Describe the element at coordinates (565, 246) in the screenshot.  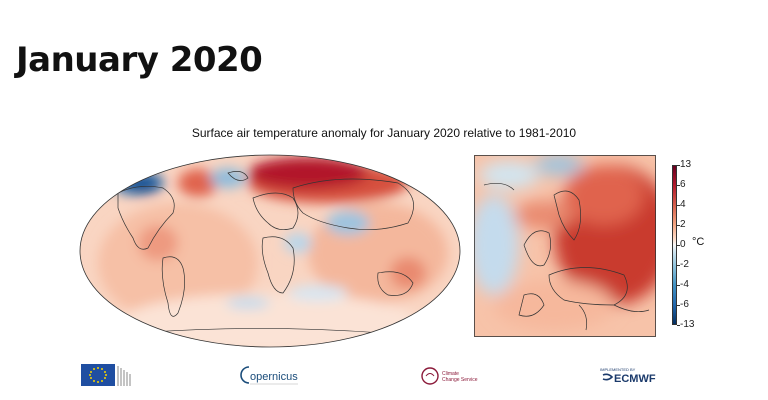
I see `europe-anomaly-map` at that location.